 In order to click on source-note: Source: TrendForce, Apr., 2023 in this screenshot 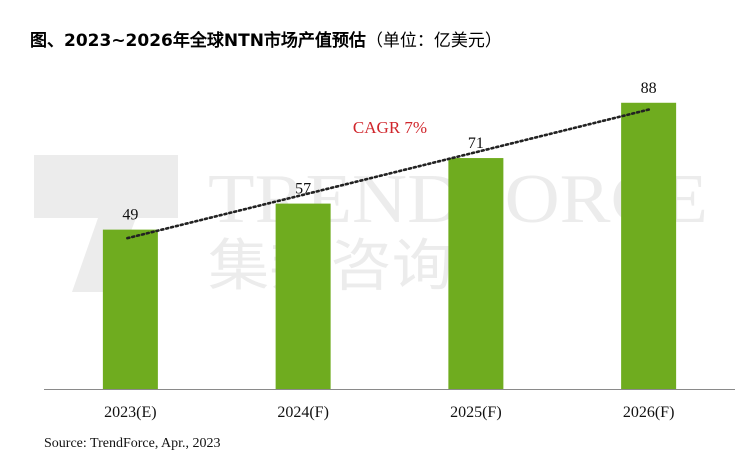, I will do `click(132, 443)`.